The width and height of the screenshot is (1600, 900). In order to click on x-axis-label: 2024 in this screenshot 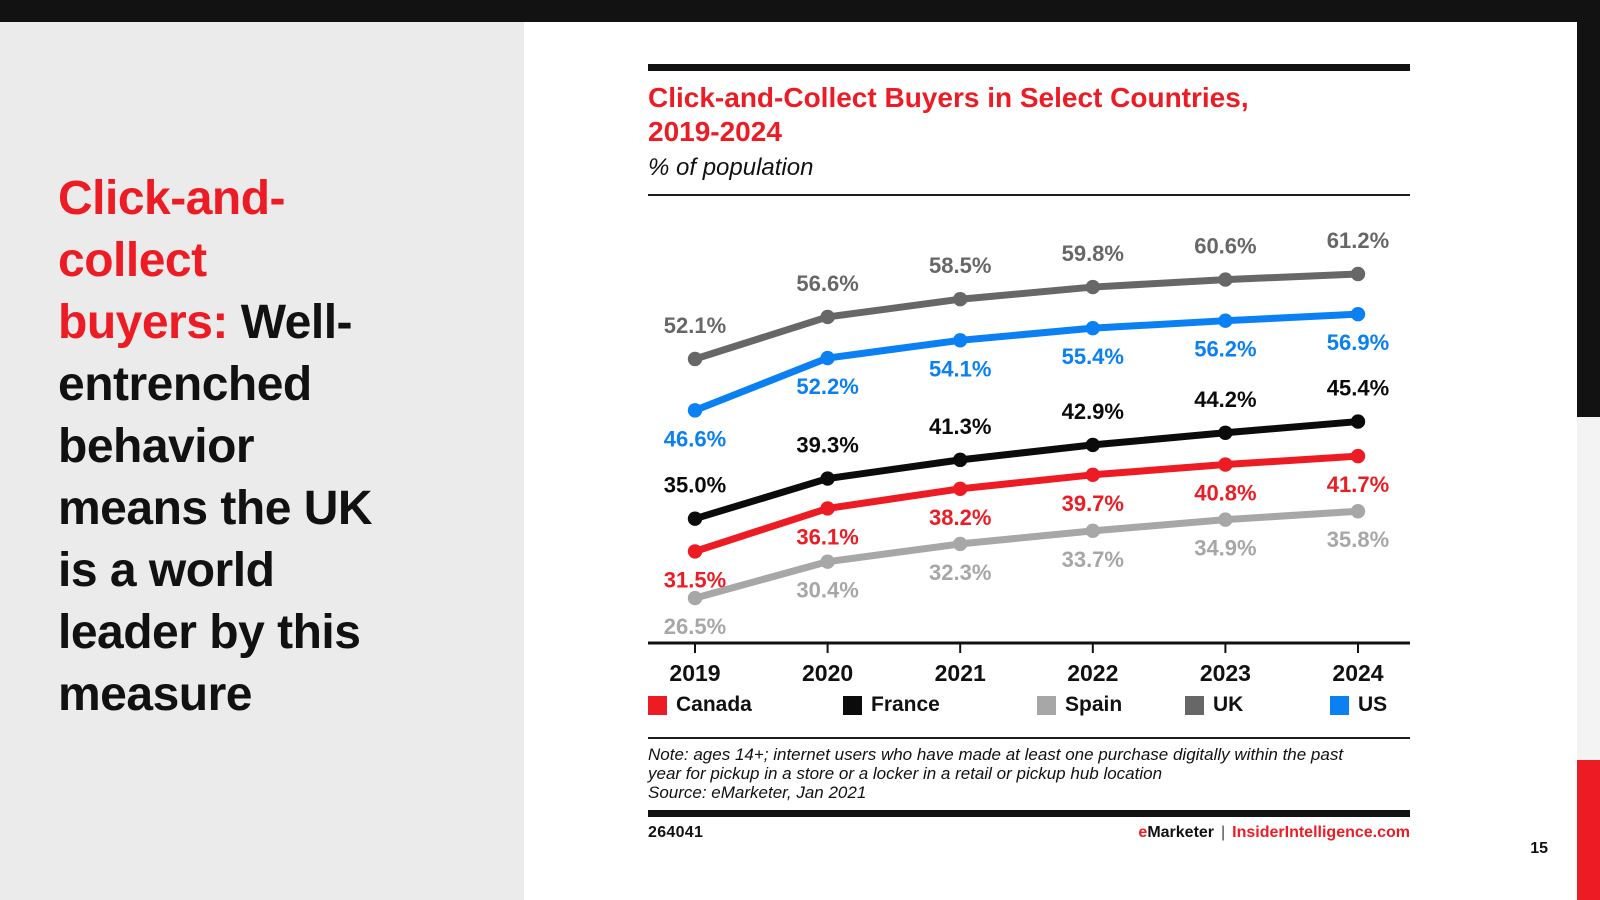, I will do `click(1357, 673)`.